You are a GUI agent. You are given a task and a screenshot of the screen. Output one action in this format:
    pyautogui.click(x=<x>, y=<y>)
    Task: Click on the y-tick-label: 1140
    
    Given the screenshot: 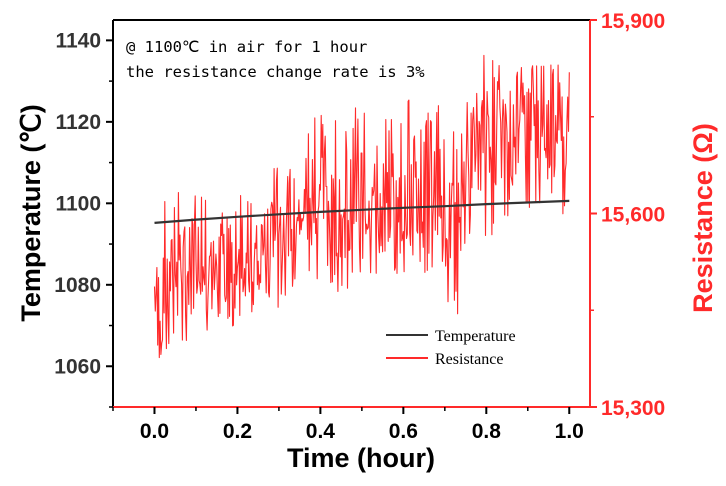 What is the action you would take?
    pyautogui.click(x=78, y=40)
    